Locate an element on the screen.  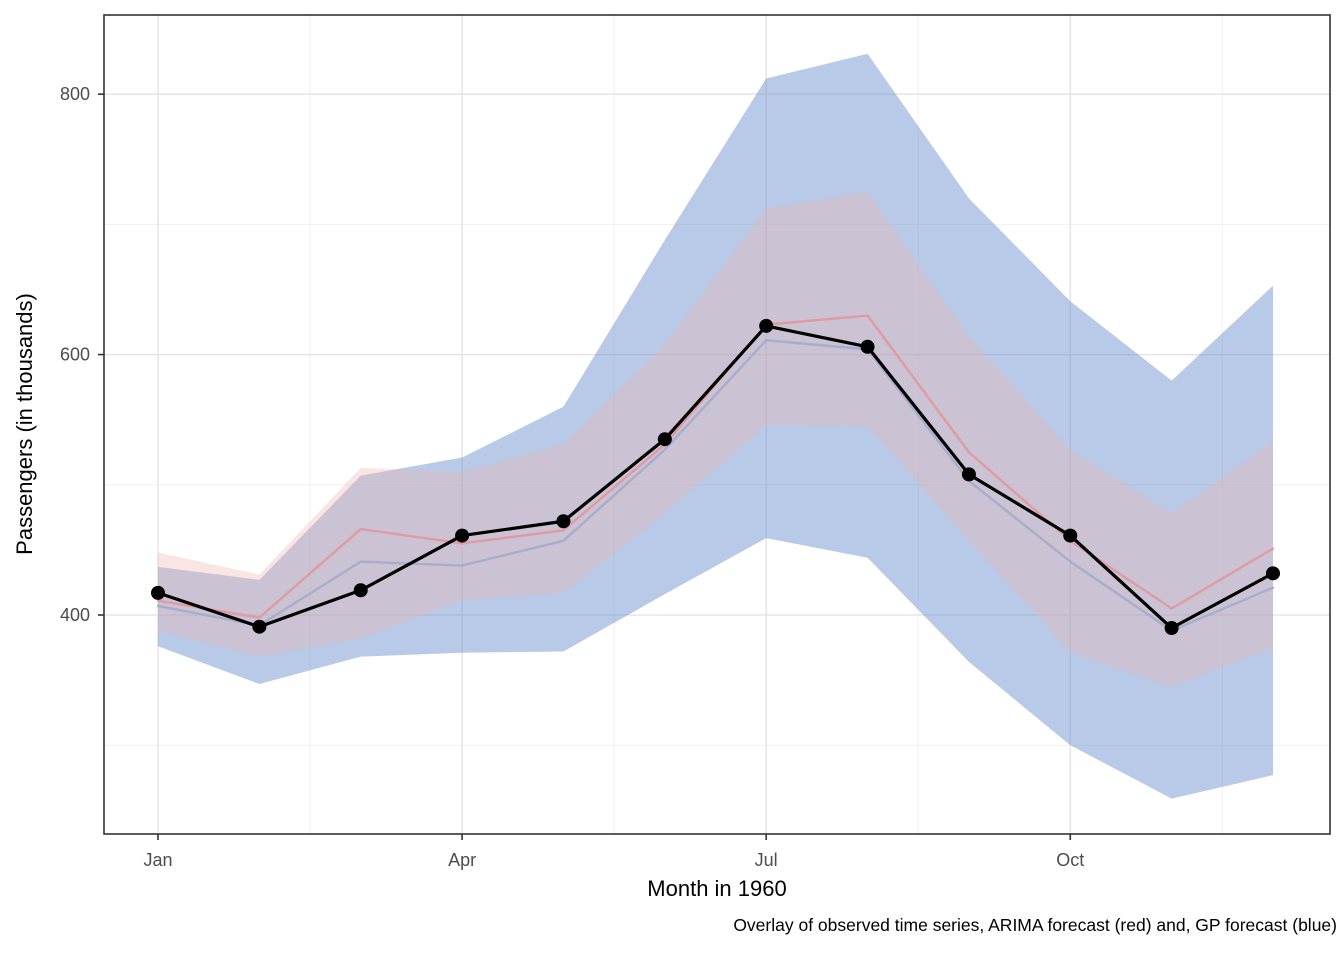
x-axis-title: Month in 1960 is located at coordinates (716, 888).